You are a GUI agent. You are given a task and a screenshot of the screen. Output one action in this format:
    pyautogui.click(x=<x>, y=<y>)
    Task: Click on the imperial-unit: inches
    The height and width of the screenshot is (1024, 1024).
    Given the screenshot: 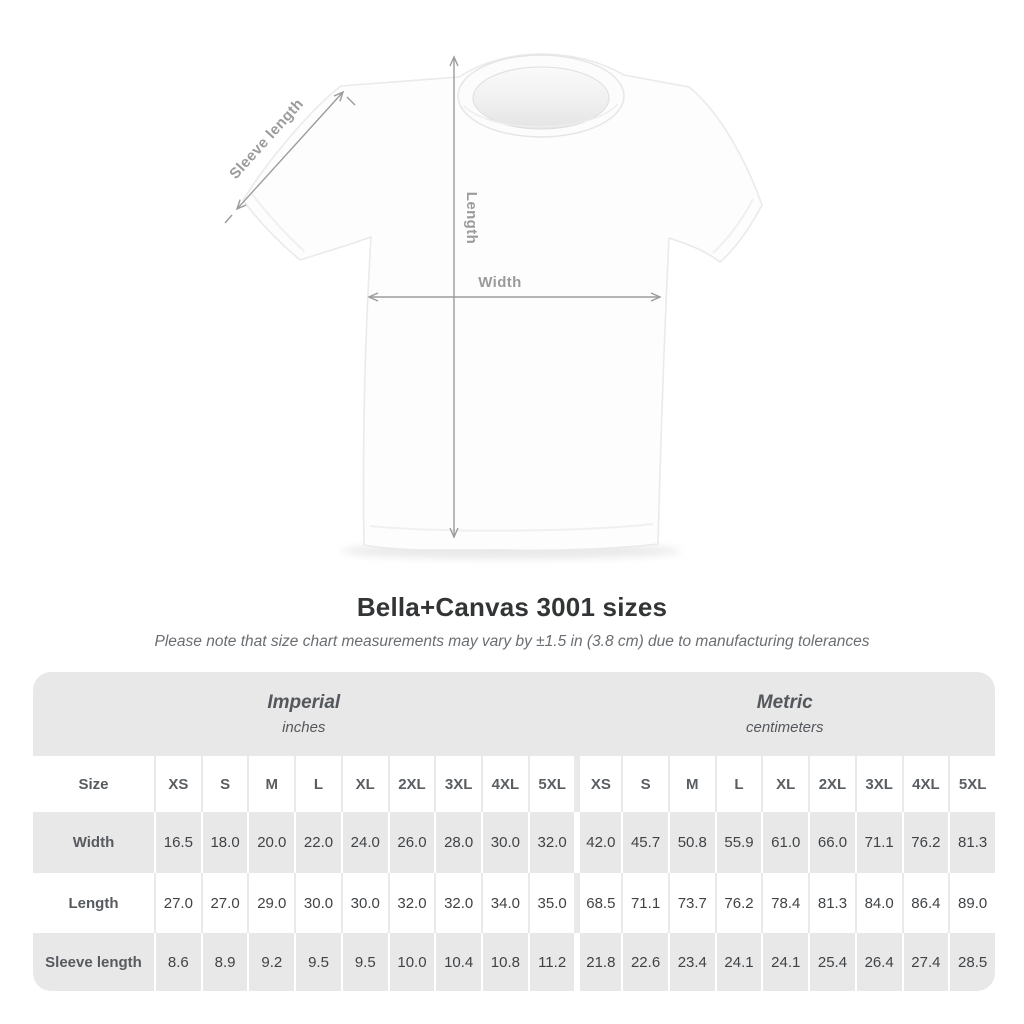 What is the action you would take?
    pyautogui.click(x=304, y=727)
    